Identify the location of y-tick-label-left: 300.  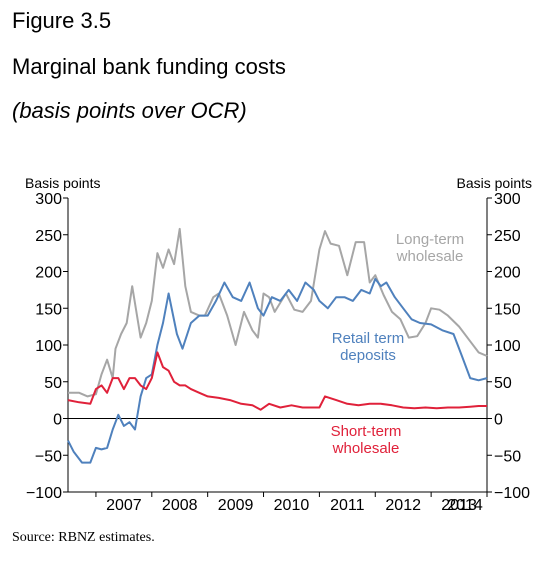
(48, 199).